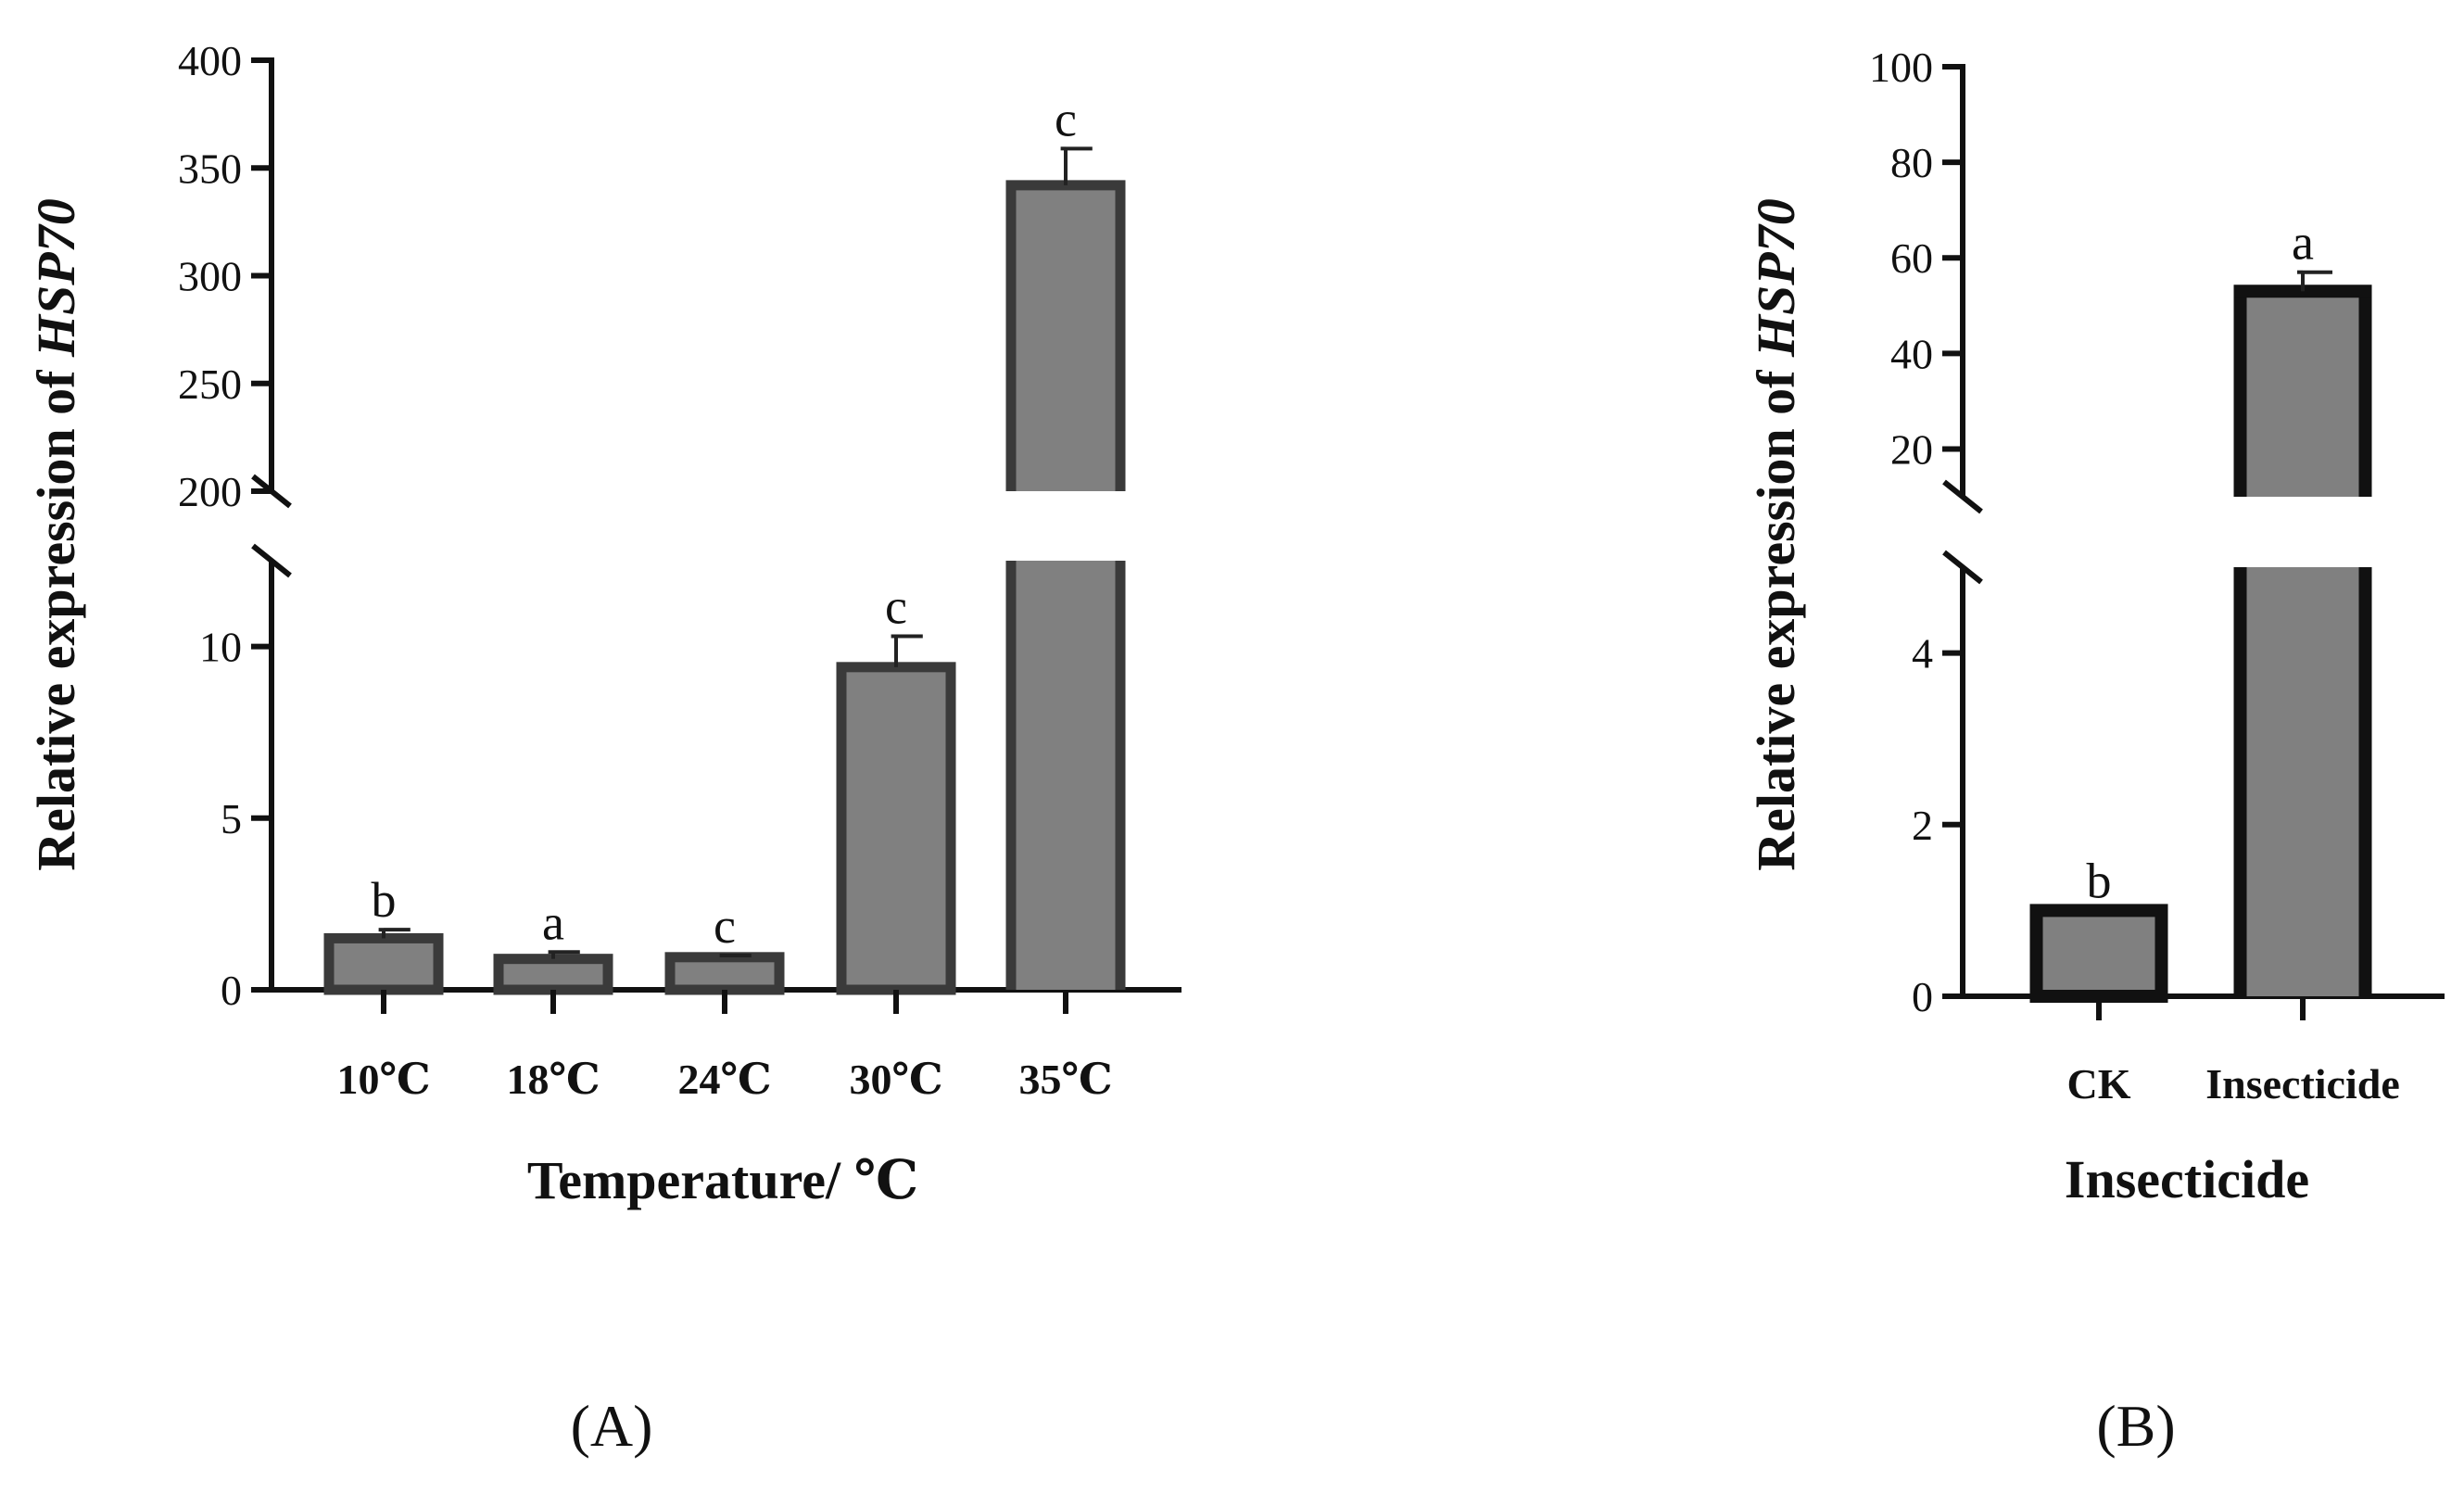 Image resolution: width=2464 pixels, height=1506 pixels. What do you see at coordinates (553, 1079) in the screenshot?
I see `x-tick-label: 18℃` at bounding box center [553, 1079].